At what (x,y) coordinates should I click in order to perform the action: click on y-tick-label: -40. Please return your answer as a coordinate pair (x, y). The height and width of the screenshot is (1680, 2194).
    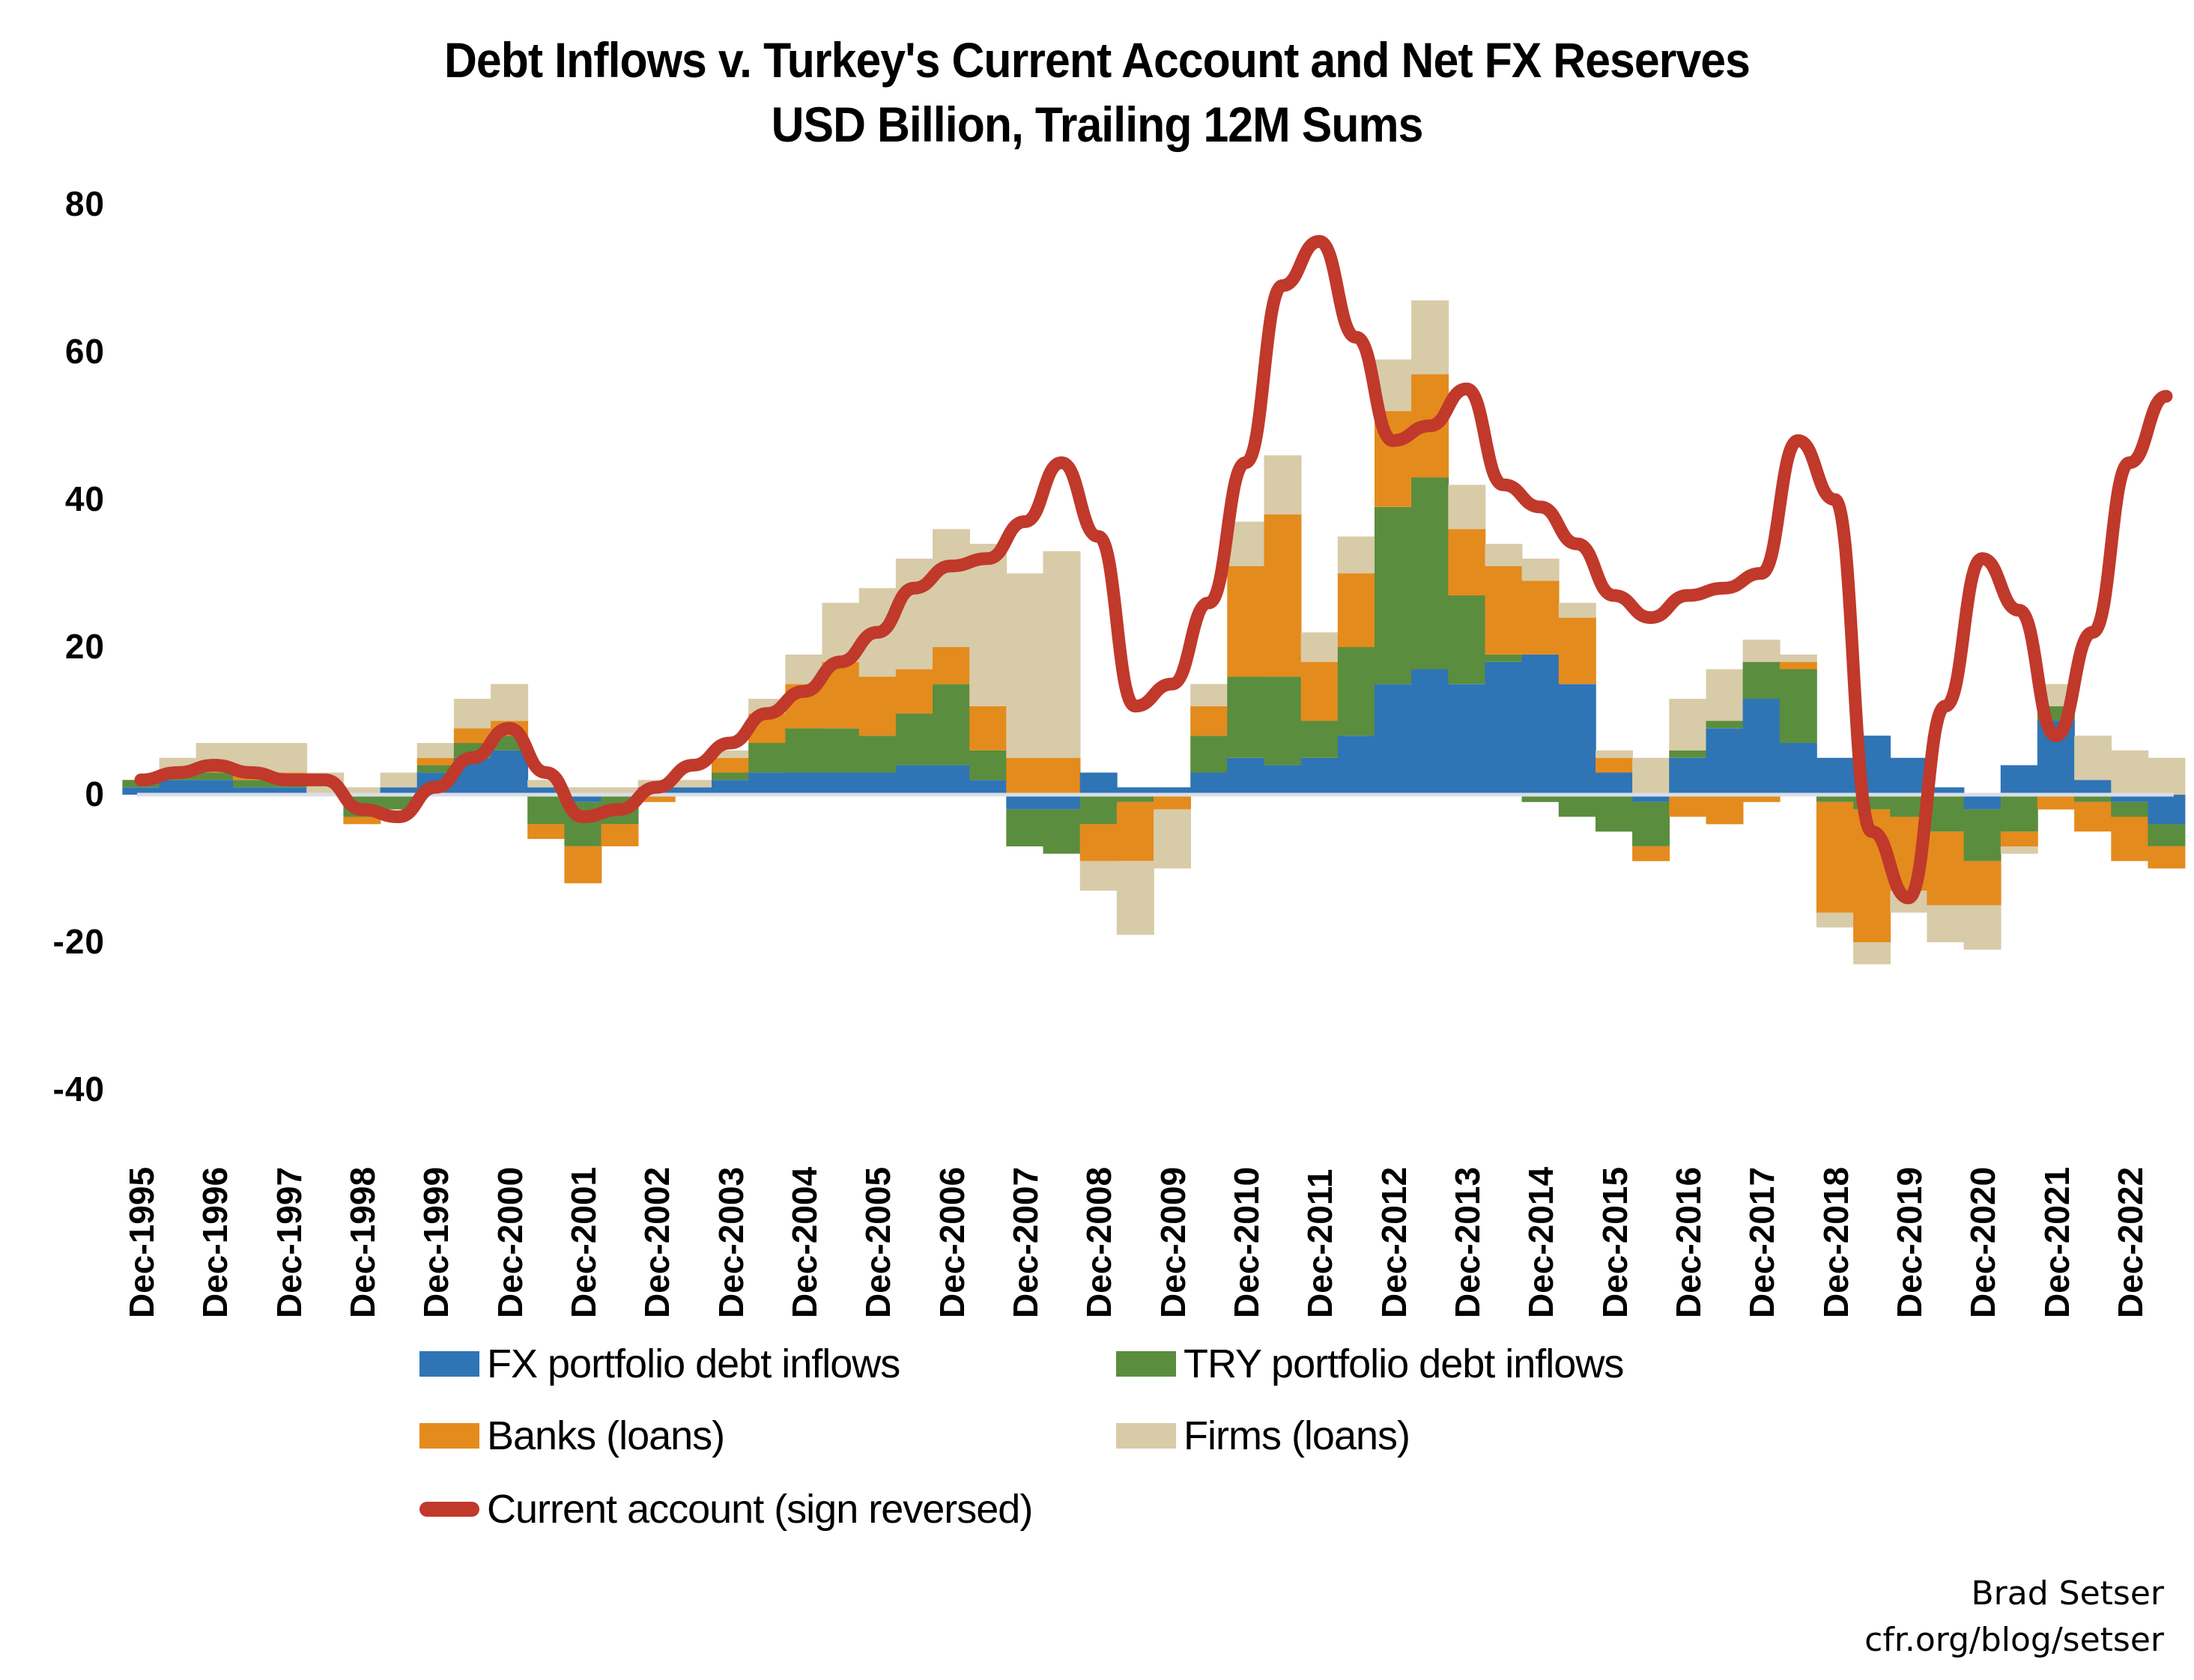
    Looking at the image, I should click on (78, 1089).